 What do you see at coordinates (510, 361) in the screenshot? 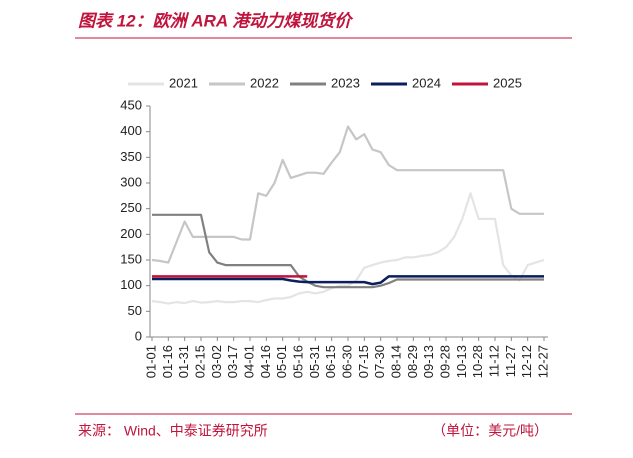
I see `x-tick-label: 11-27` at bounding box center [510, 361].